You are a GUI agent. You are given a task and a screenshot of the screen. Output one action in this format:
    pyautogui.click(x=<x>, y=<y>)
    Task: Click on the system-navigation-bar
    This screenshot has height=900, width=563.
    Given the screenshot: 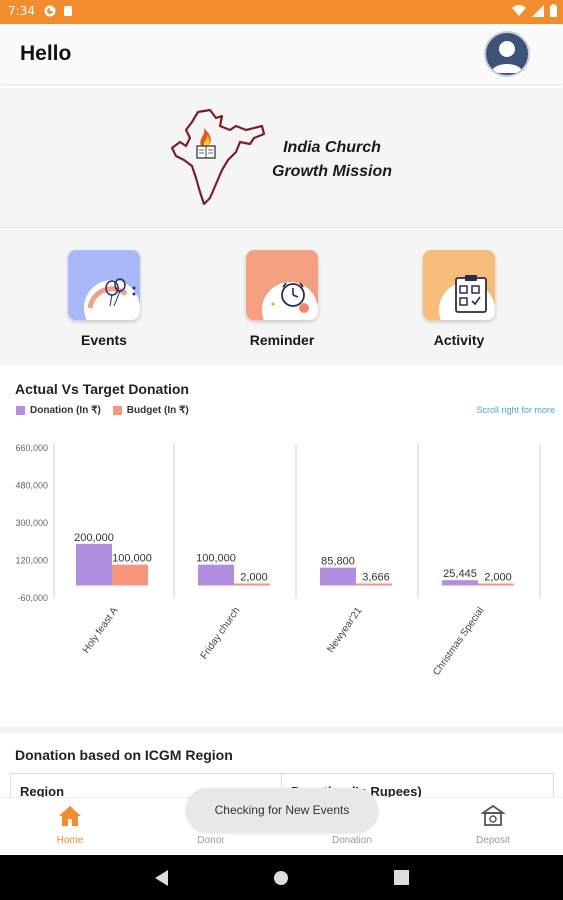 What is the action you would take?
    pyautogui.click(x=281, y=877)
    